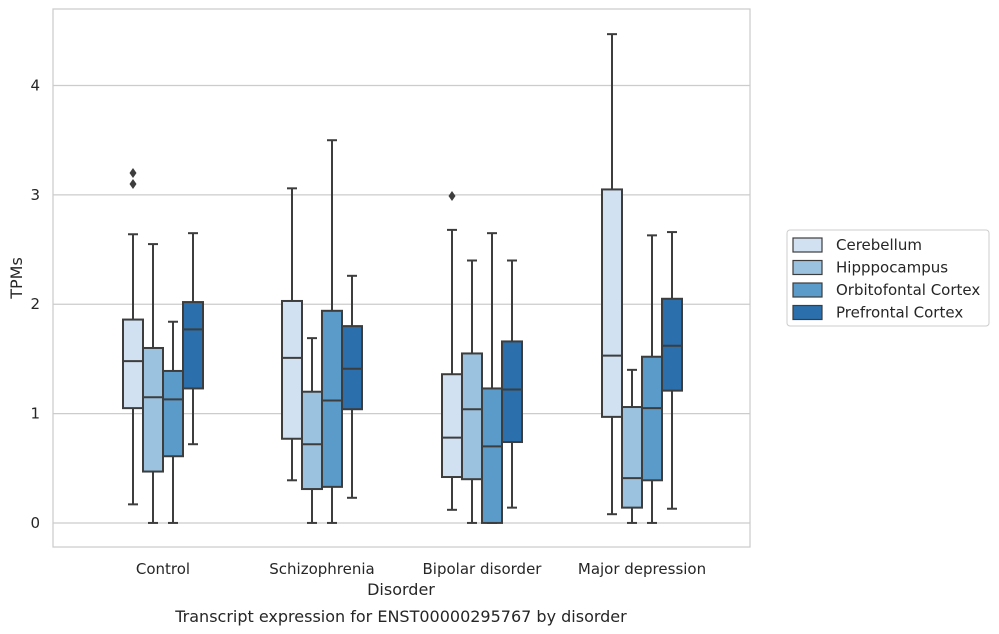 Image resolution: width=999 pixels, height=634 pixels. Describe the element at coordinates (892, 268) in the screenshot. I see `legend-label: Hipppocampus` at that location.